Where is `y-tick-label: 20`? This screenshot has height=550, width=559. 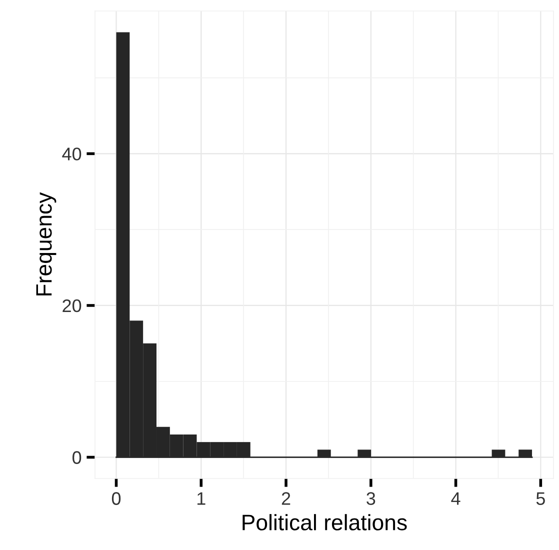
y-tick-label: 20 is located at coordinates (72, 305).